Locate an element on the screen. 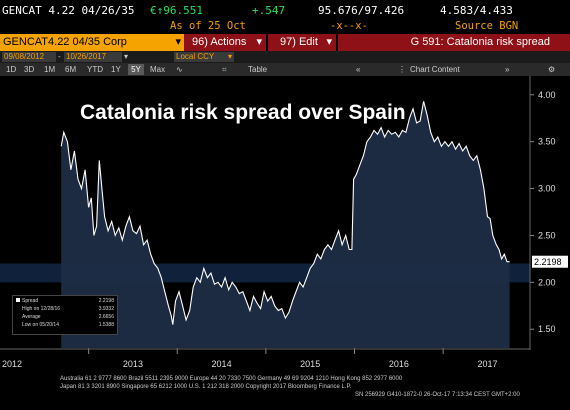 This screenshot has width=570, height=410. start-date-field: 09/08/2012 is located at coordinates (29, 57).